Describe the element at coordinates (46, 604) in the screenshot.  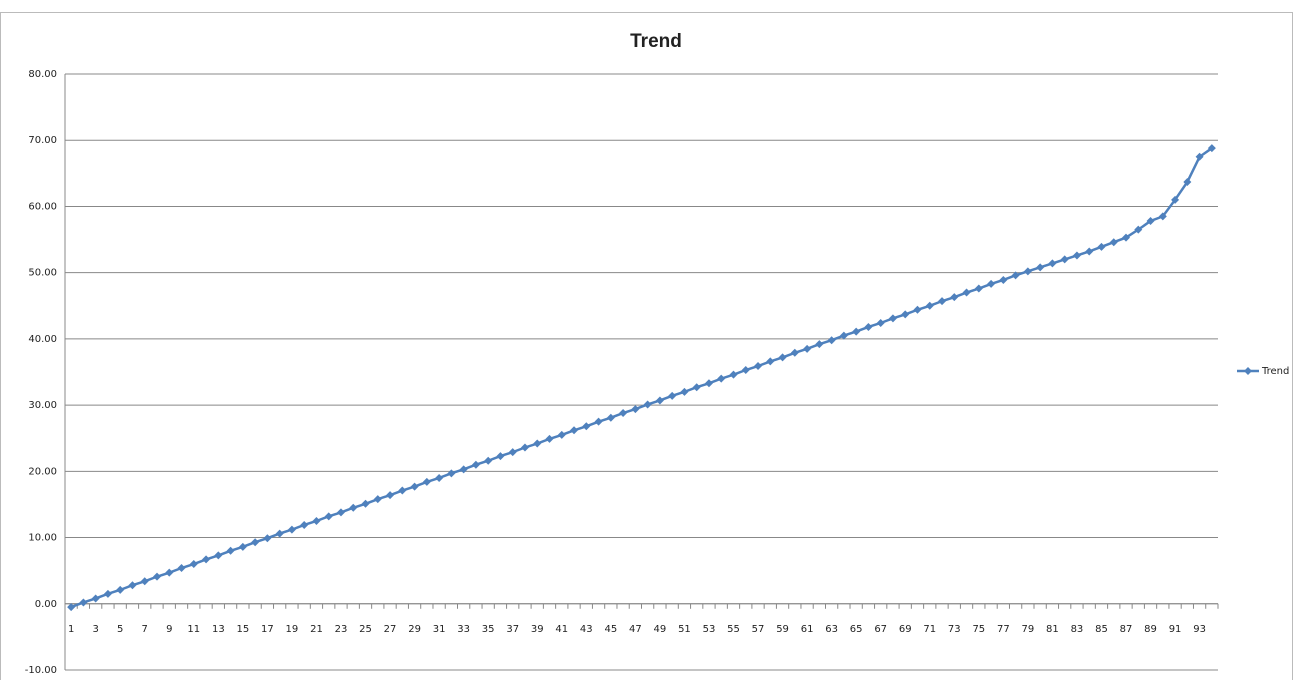
I see `y-tick-label: 0.00` at that location.